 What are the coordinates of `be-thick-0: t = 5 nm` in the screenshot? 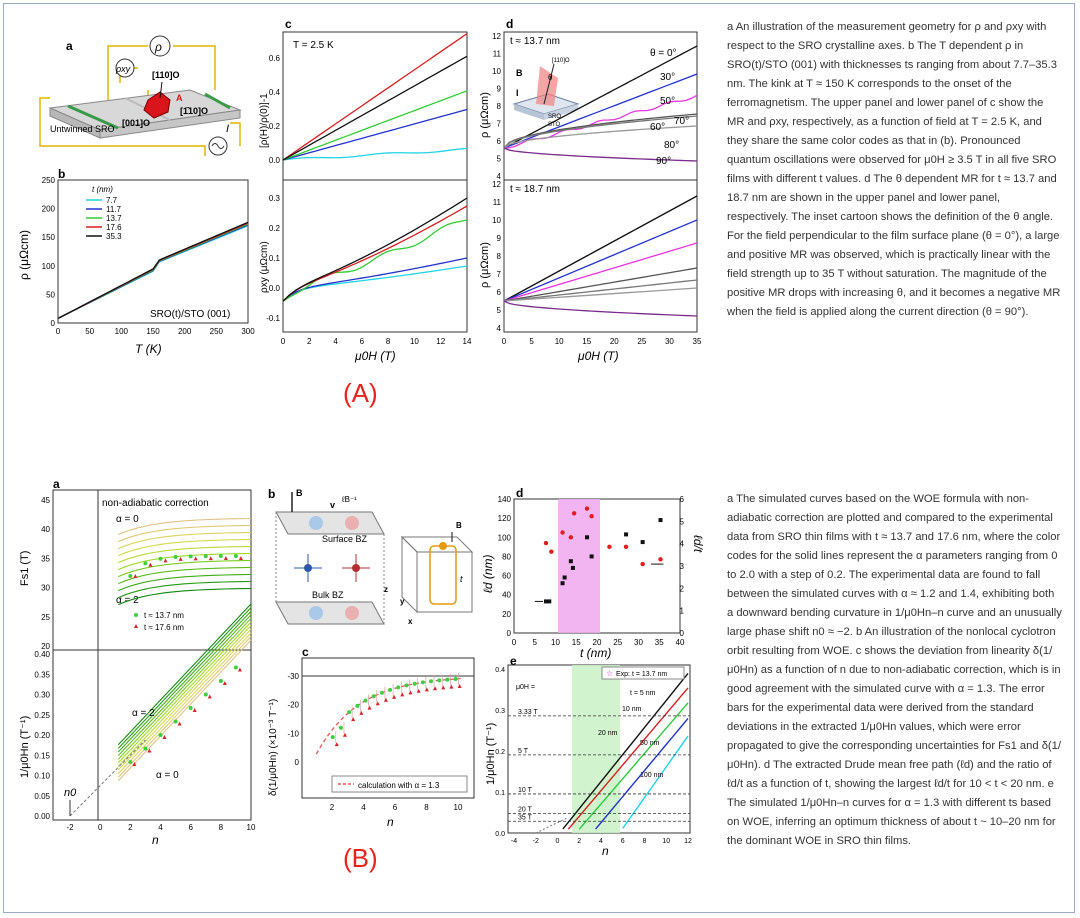 It's located at (643, 693).